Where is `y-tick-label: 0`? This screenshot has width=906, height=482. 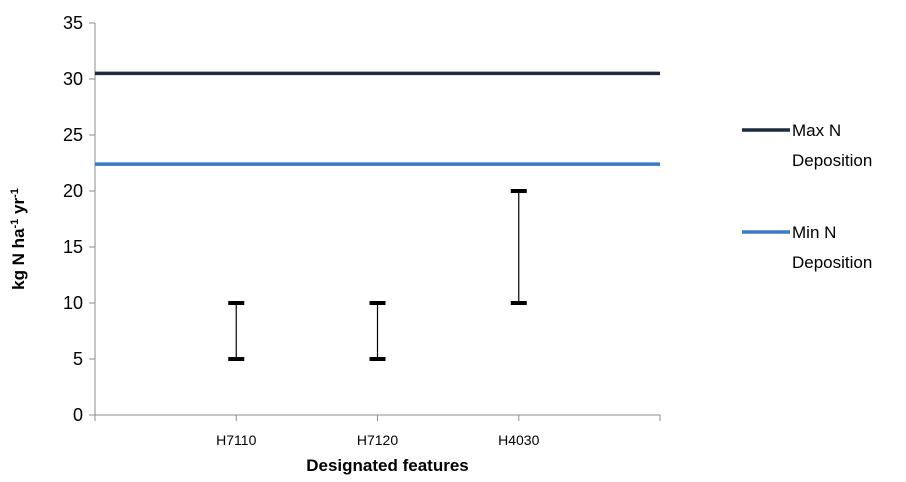 y-tick-label: 0 is located at coordinates (78, 415).